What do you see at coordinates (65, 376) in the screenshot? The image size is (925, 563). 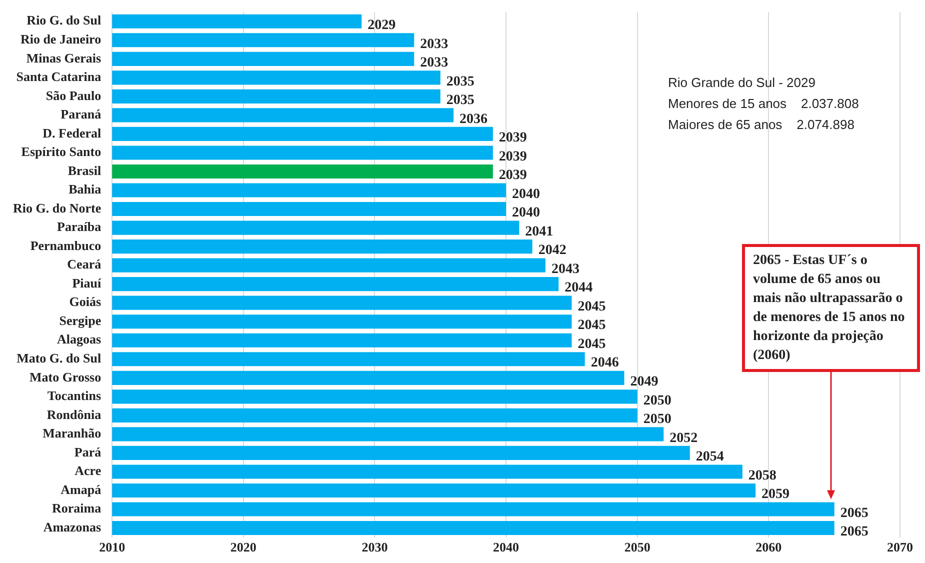 I see `y-tick-label: Mato Grosso` at bounding box center [65, 376].